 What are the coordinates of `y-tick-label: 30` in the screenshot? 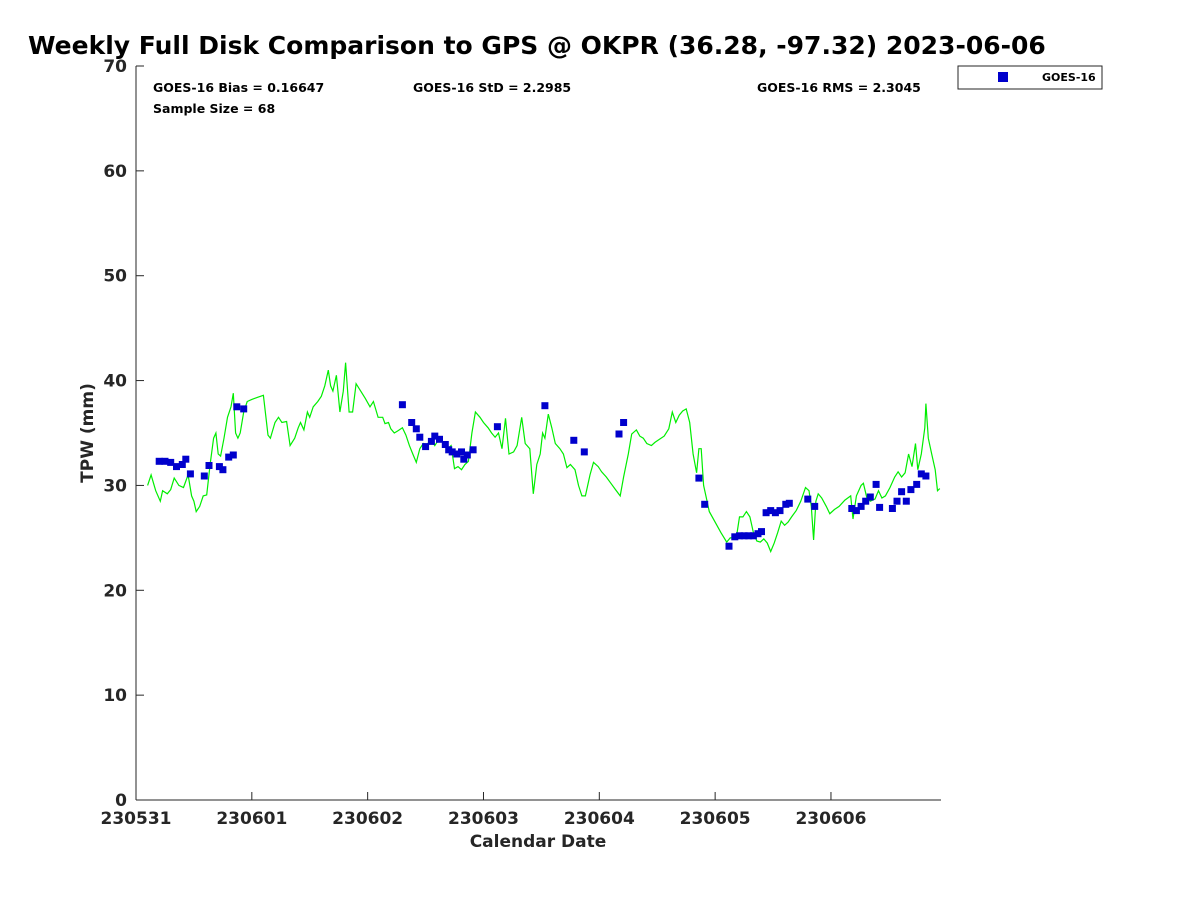 It's located at (115, 486).